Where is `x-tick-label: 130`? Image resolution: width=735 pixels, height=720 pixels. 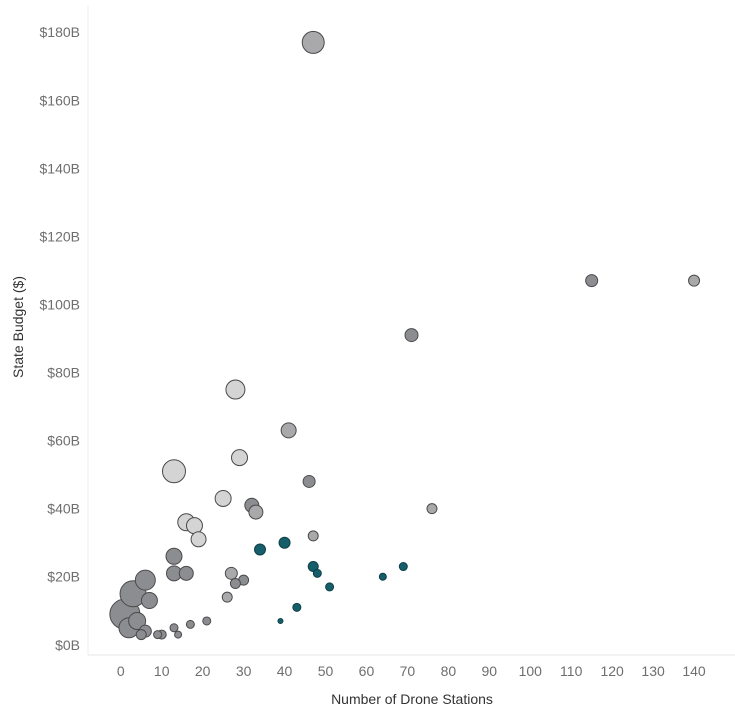 x-tick-label: 130 is located at coordinates (653, 671).